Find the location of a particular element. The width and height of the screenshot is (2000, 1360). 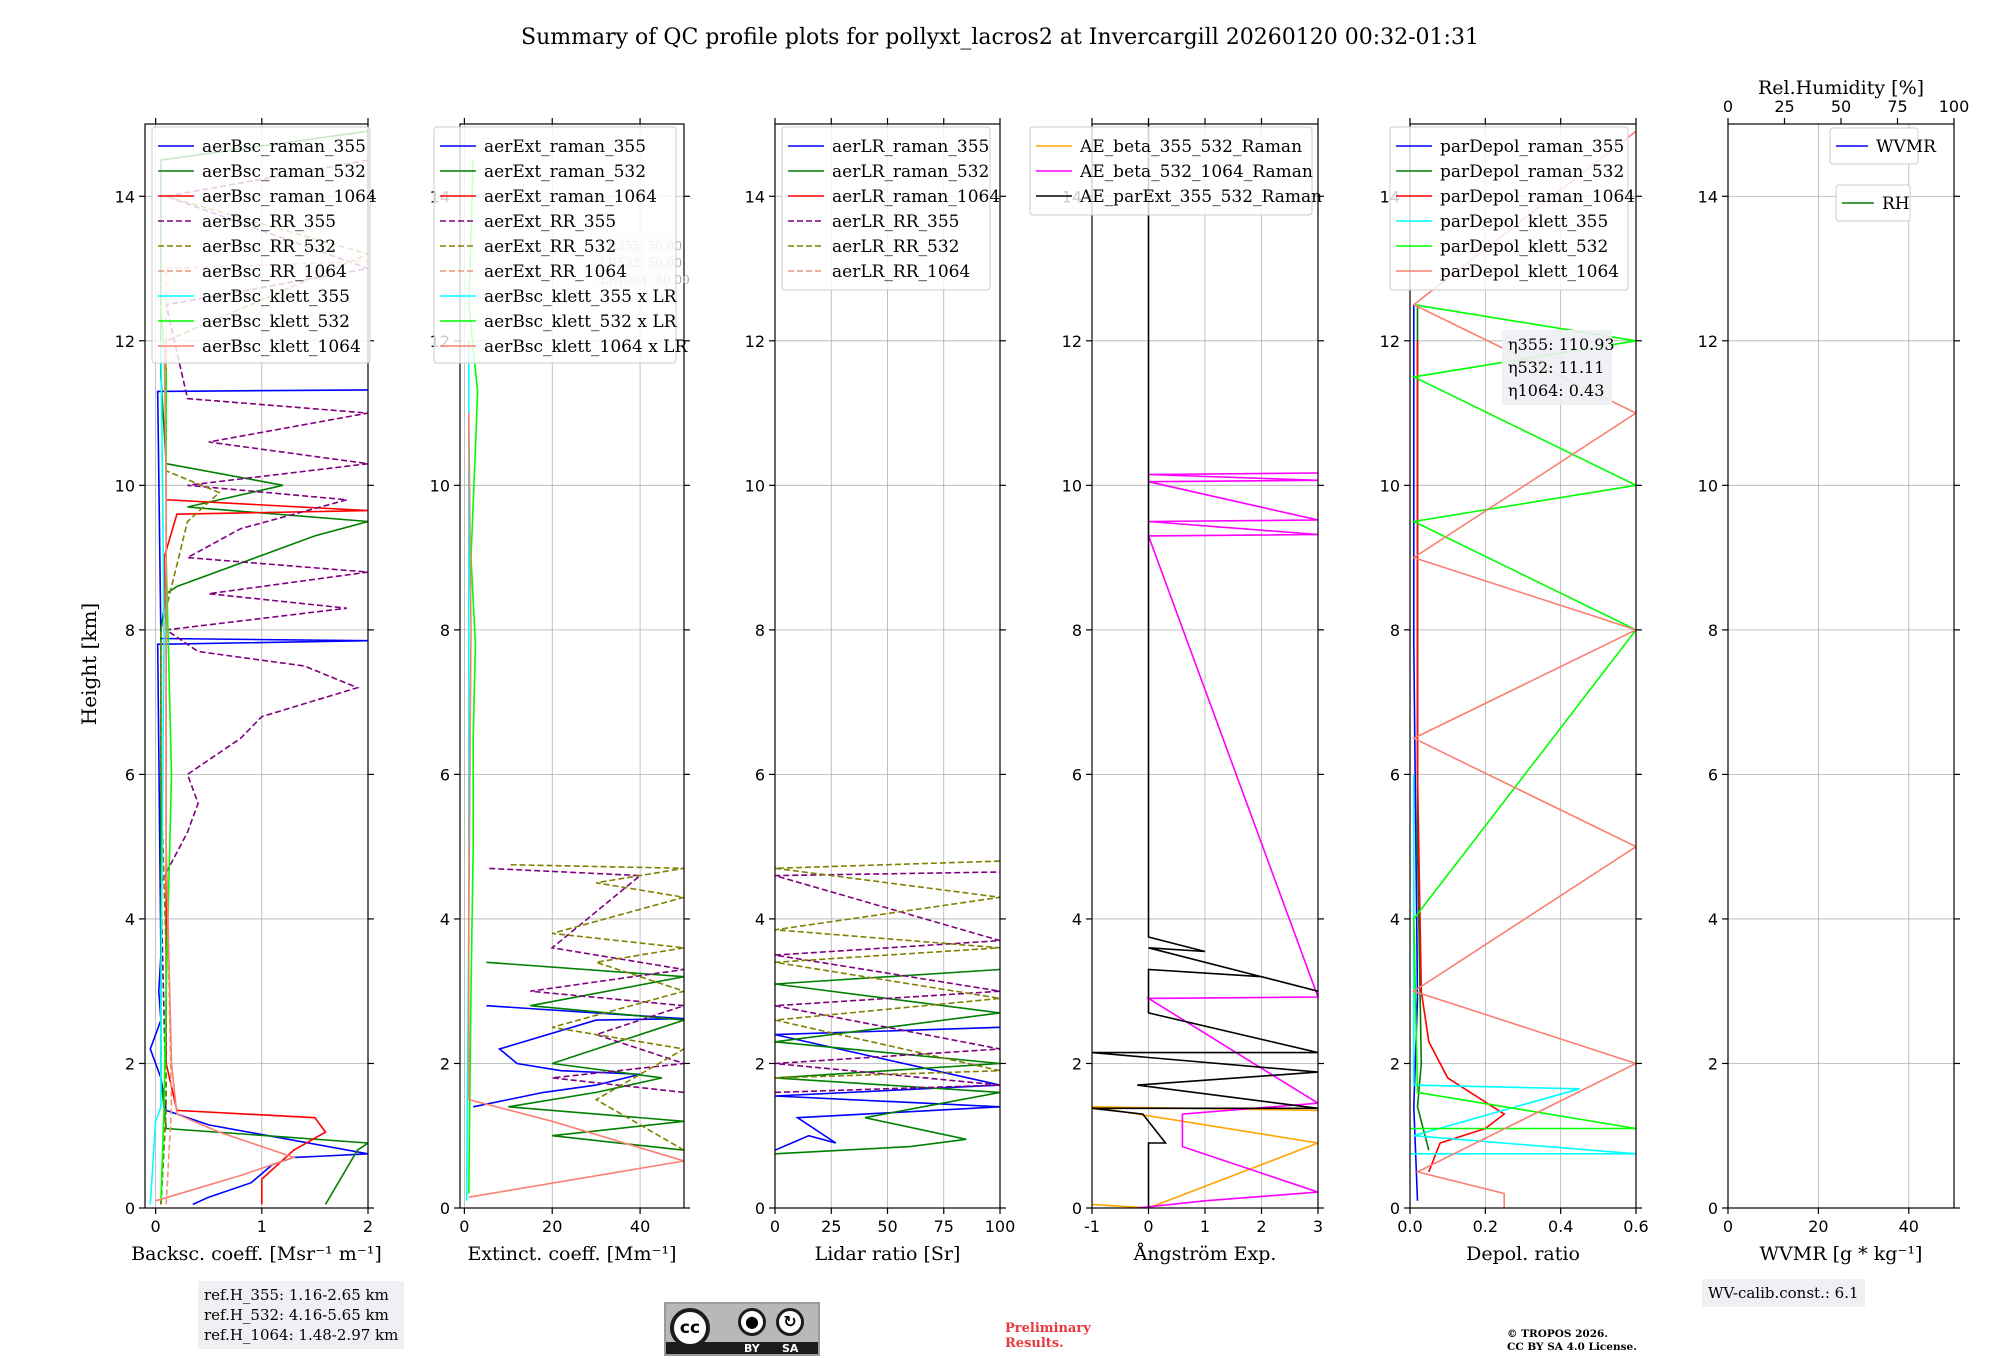

legend-label: parDepol_klett_1064 is located at coordinates (1529, 272).